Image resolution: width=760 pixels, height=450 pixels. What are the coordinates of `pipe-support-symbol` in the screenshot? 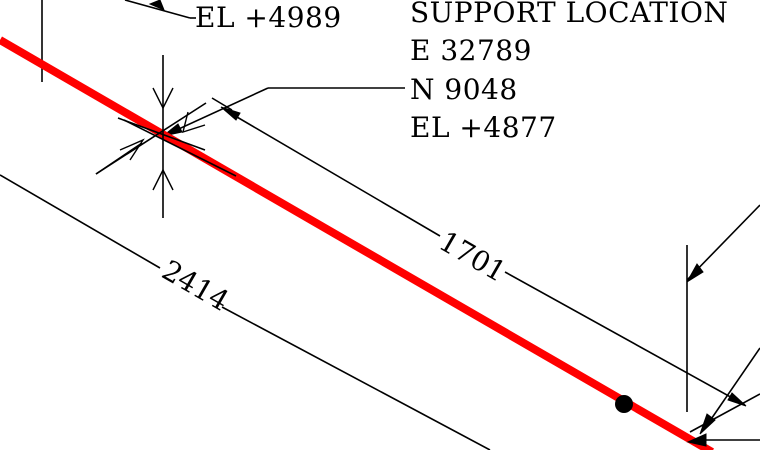 It's located at (166, 136).